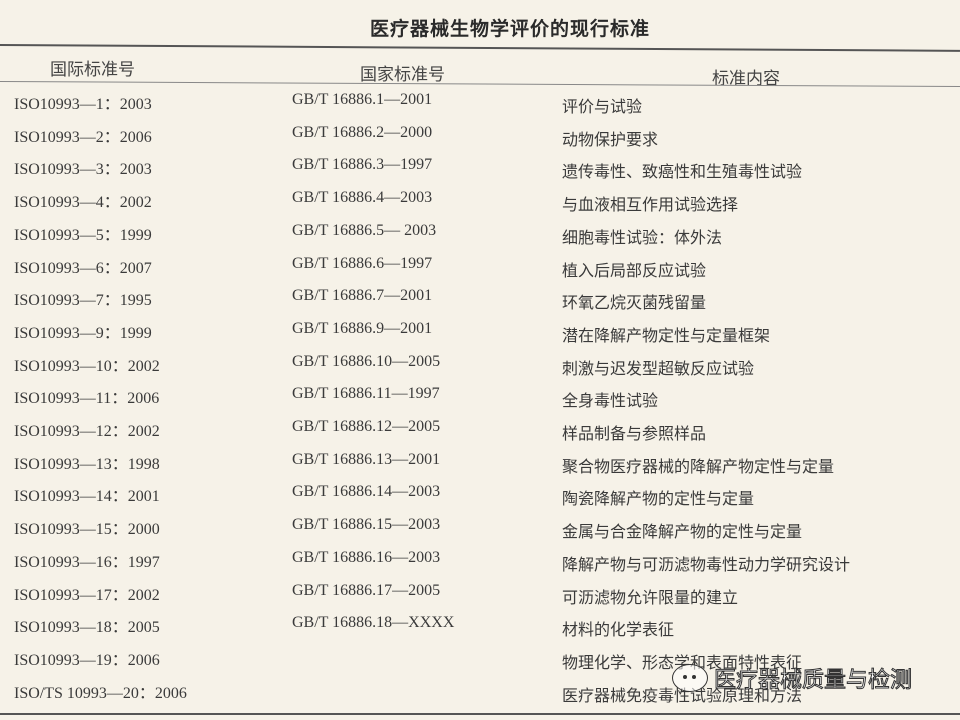  Describe the element at coordinates (634, 270) in the screenshot. I see `standard-content: 植入后局部反应试验` at that location.